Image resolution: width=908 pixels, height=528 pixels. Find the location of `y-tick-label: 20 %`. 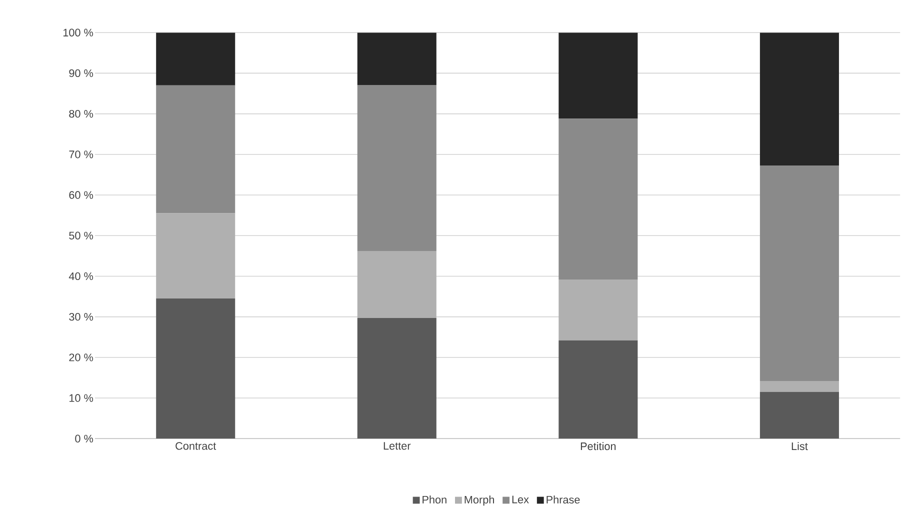

y-tick-label: 20 % is located at coordinates (81, 358).